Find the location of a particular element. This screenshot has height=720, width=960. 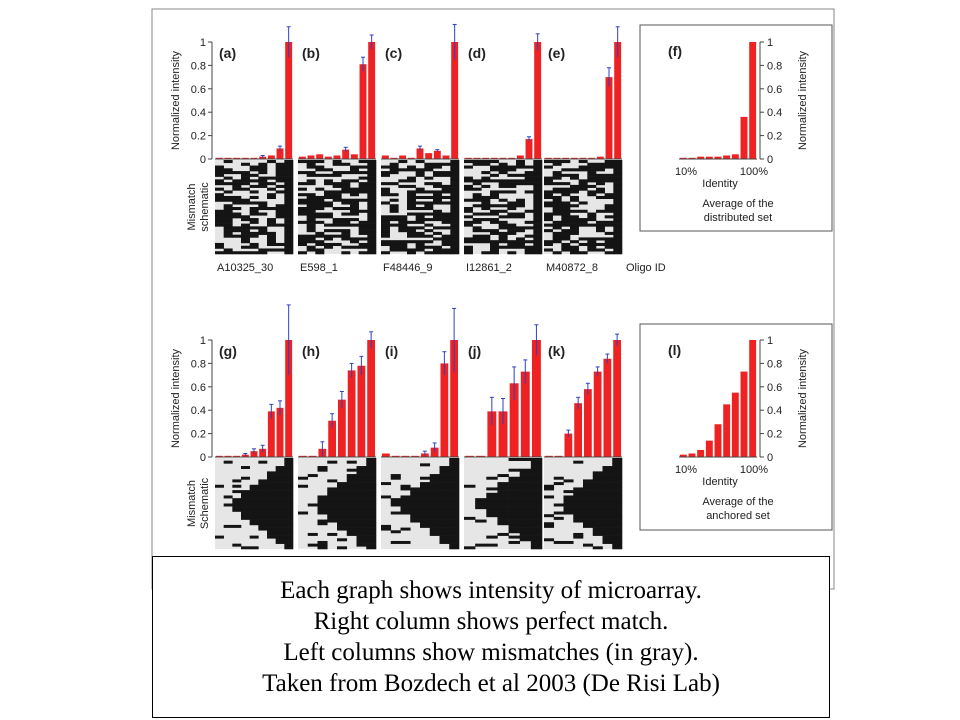

y-axis-label: Normalized intensity is located at coordinates (803, 100).